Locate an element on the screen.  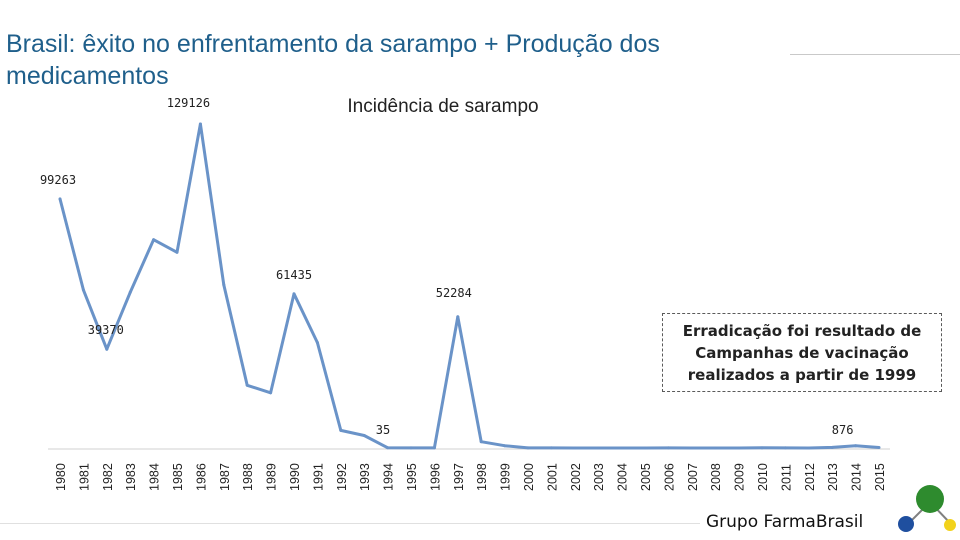
x-tick-label: 1986 is located at coordinates (201, 477).